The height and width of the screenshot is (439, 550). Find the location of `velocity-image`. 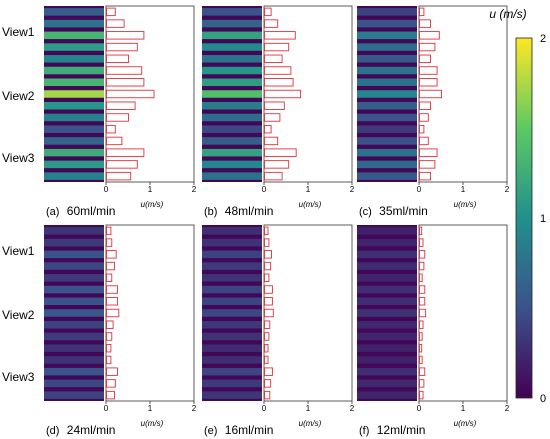

velocity-image is located at coordinates (74, 94).